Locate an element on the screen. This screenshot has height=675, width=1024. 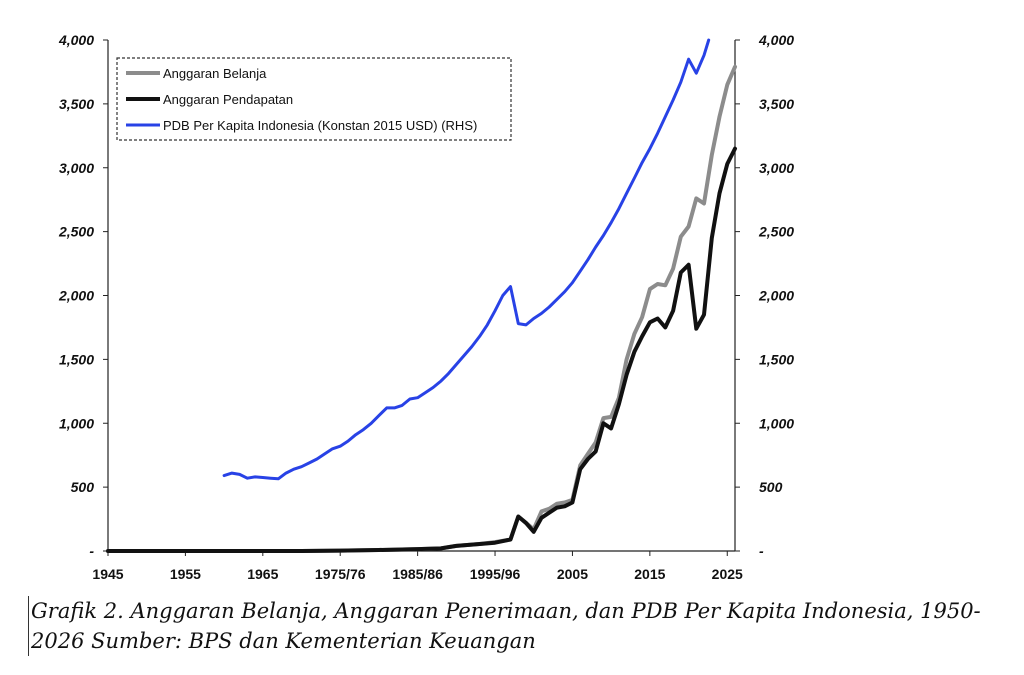
left-y-tick-label: 2,000 is located at coordinates (76, 296).